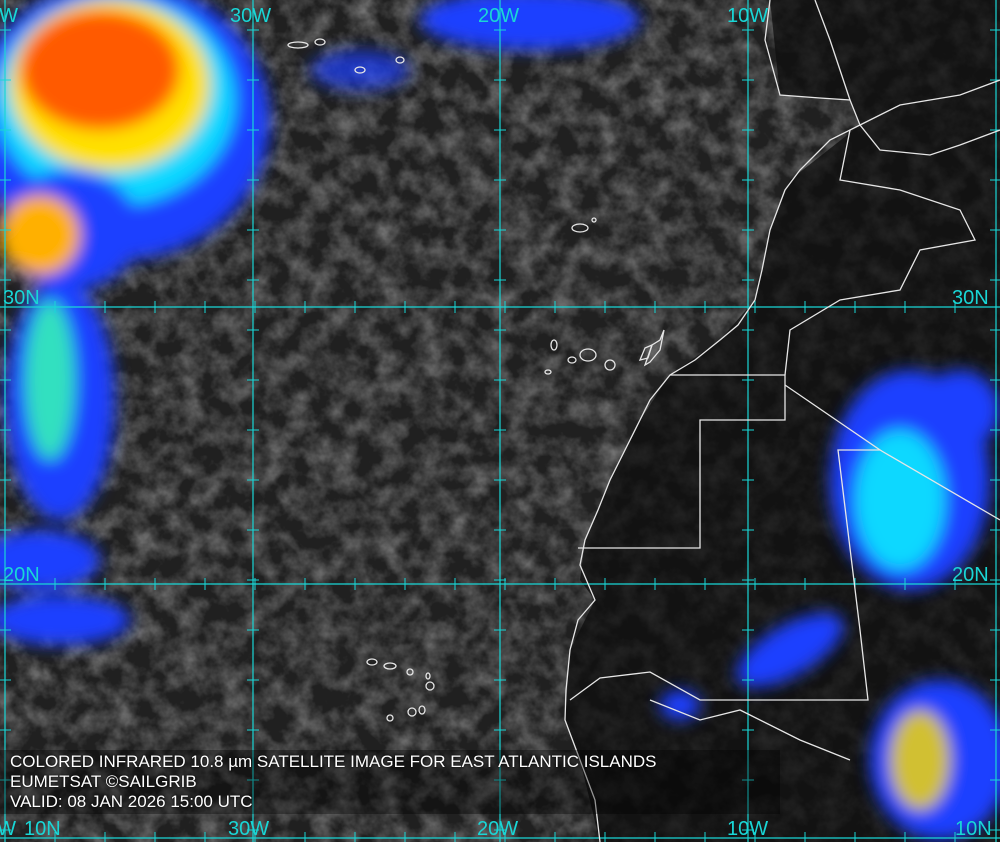  Describe the element at coordinates (42, 829) in the screenshot. I see `lat-label-left-10n: 10N` at that location.